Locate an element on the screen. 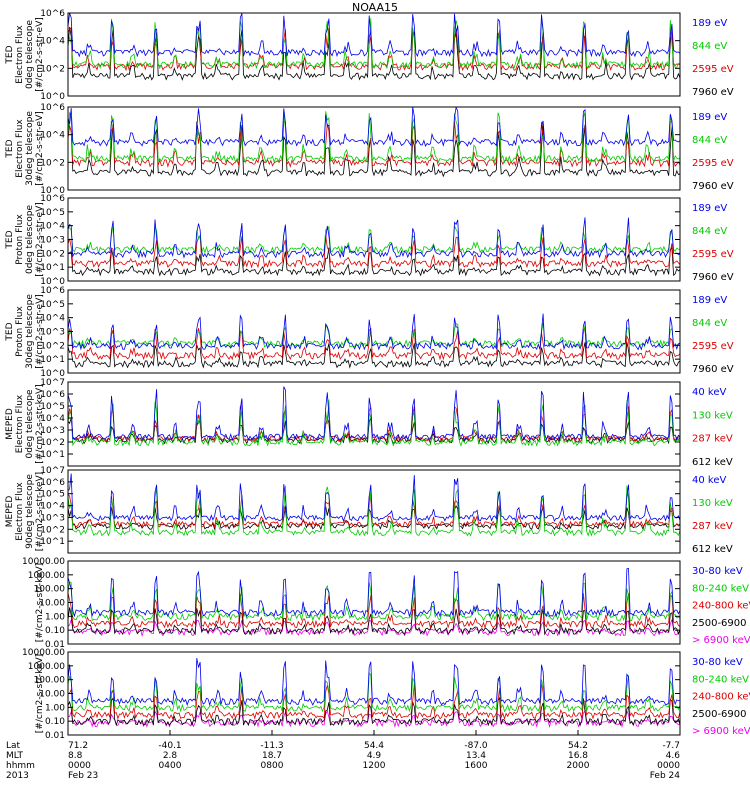  legend-entry: 612 keV is located at coordinates (712, 549).